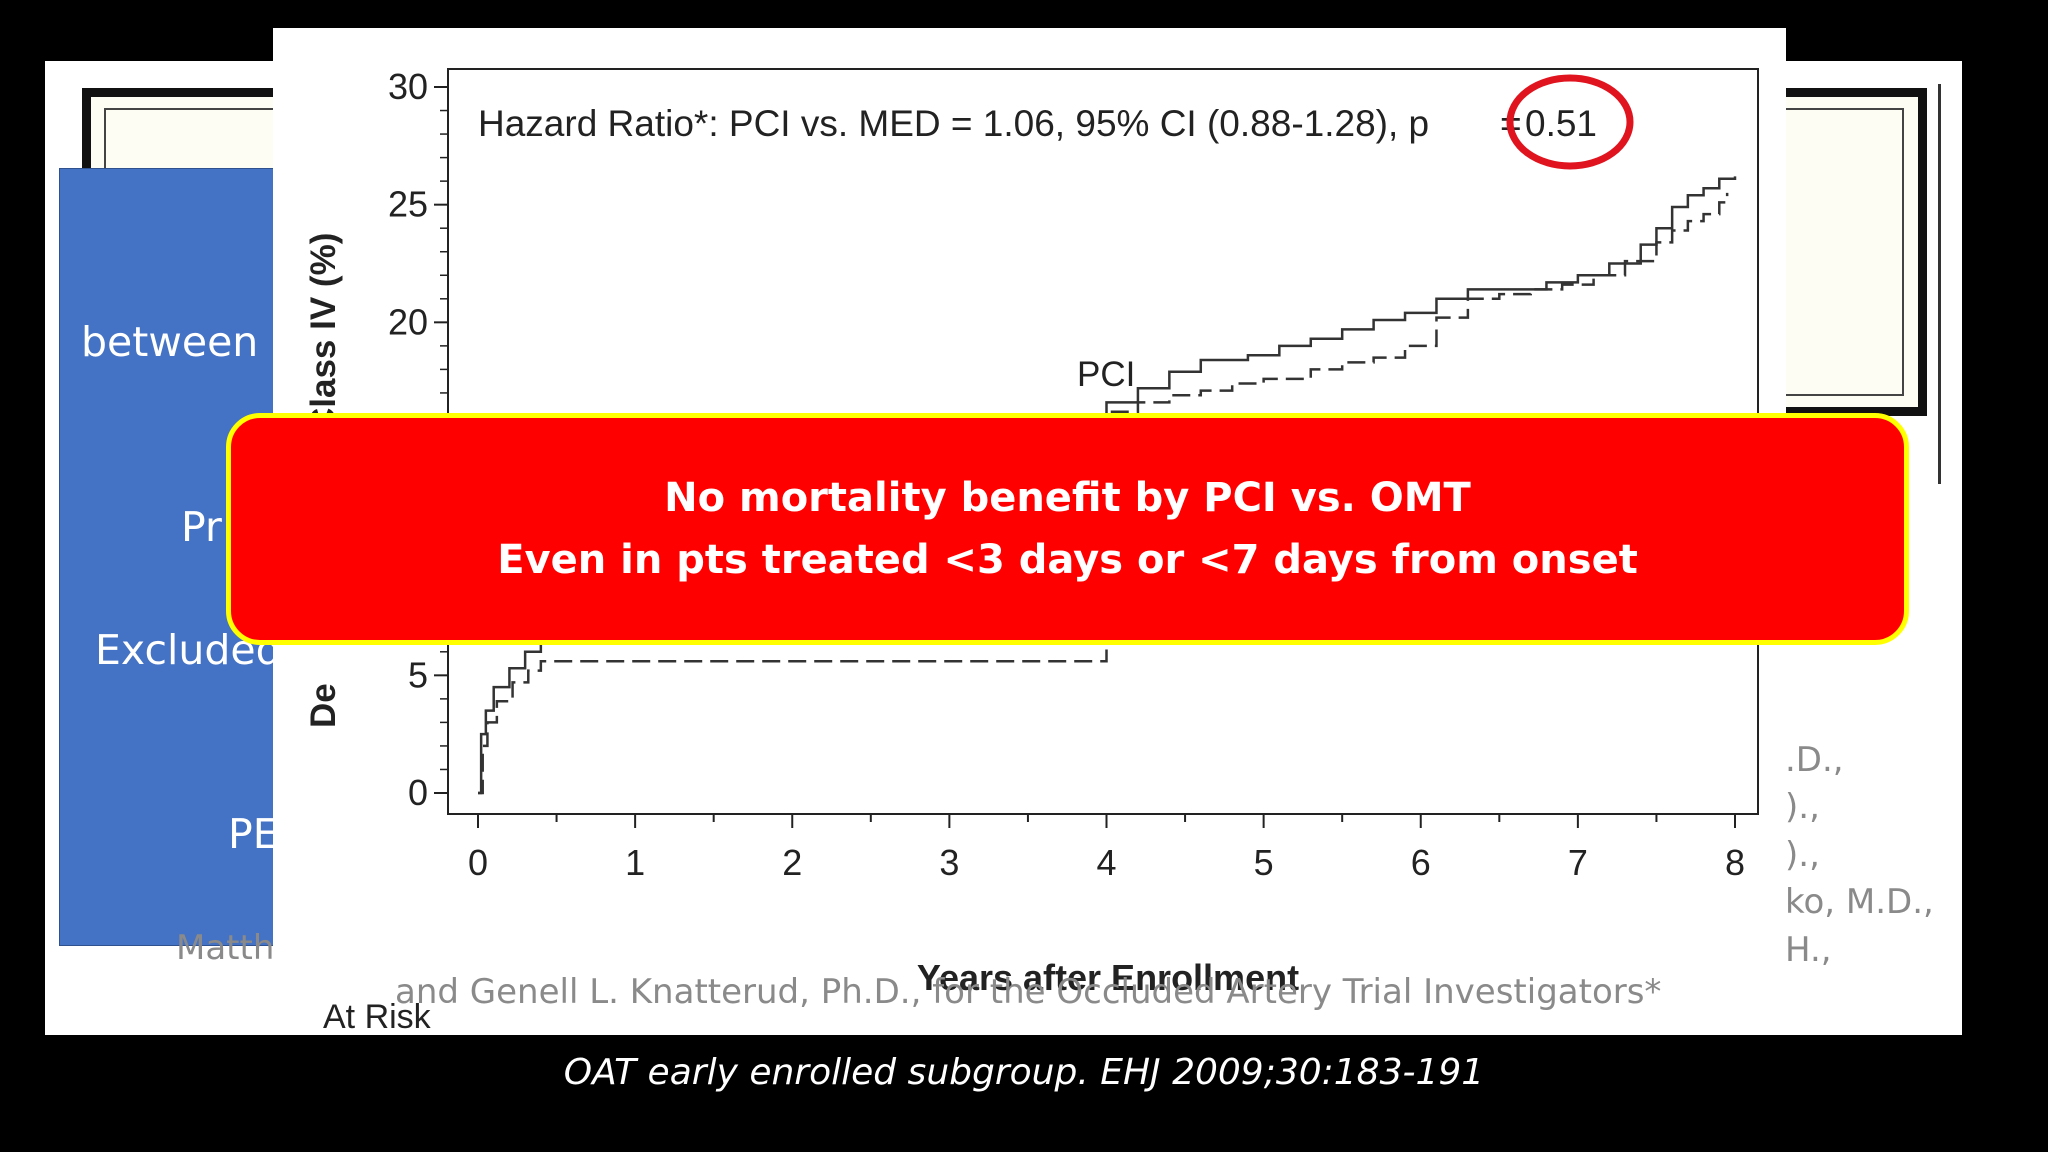 The height and width of the screenshot is (1152, 2048). I want to click on author-fragment-right-1: .D.,, so click(1814, 760).